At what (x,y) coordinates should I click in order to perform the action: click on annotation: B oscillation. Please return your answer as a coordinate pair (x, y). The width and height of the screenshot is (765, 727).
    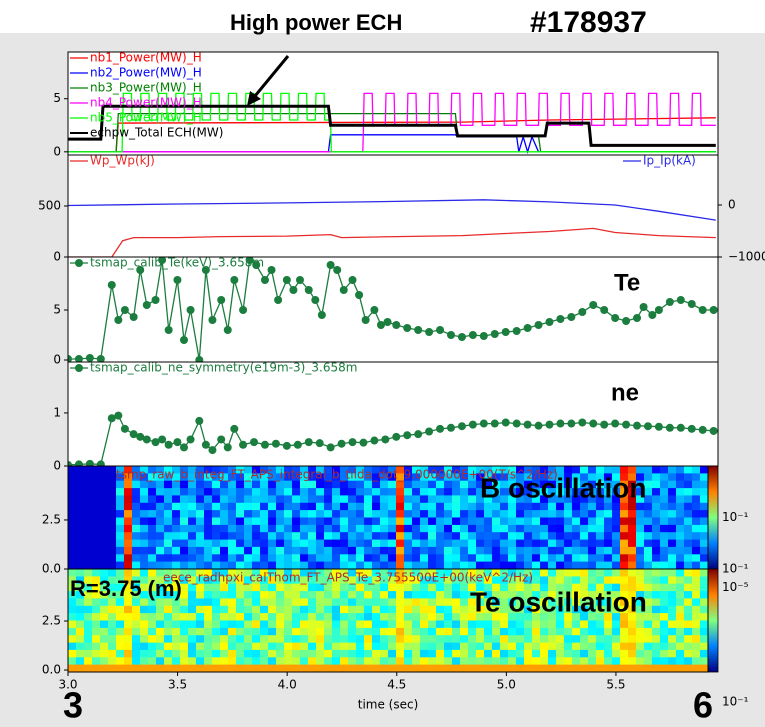
    Looking at the image, I should click on (563, 487).